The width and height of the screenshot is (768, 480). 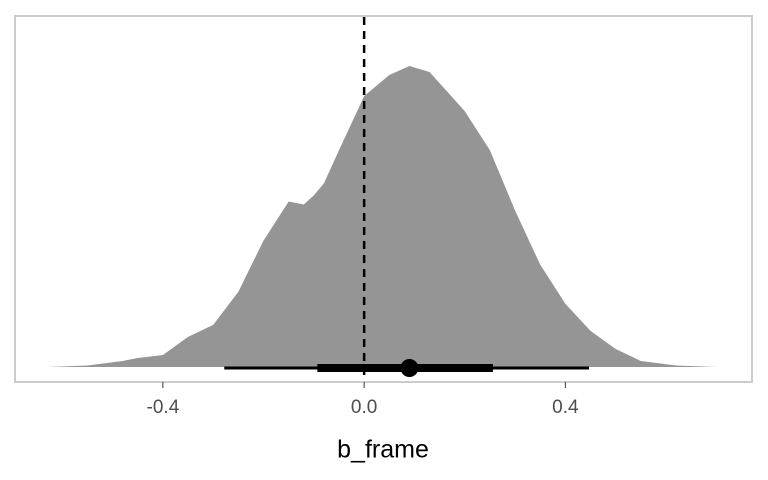 What do you see at coordinates (565, 407) in the screenshot?
I see `x-tick-label: 0.4` at bounding box center [565, 407].